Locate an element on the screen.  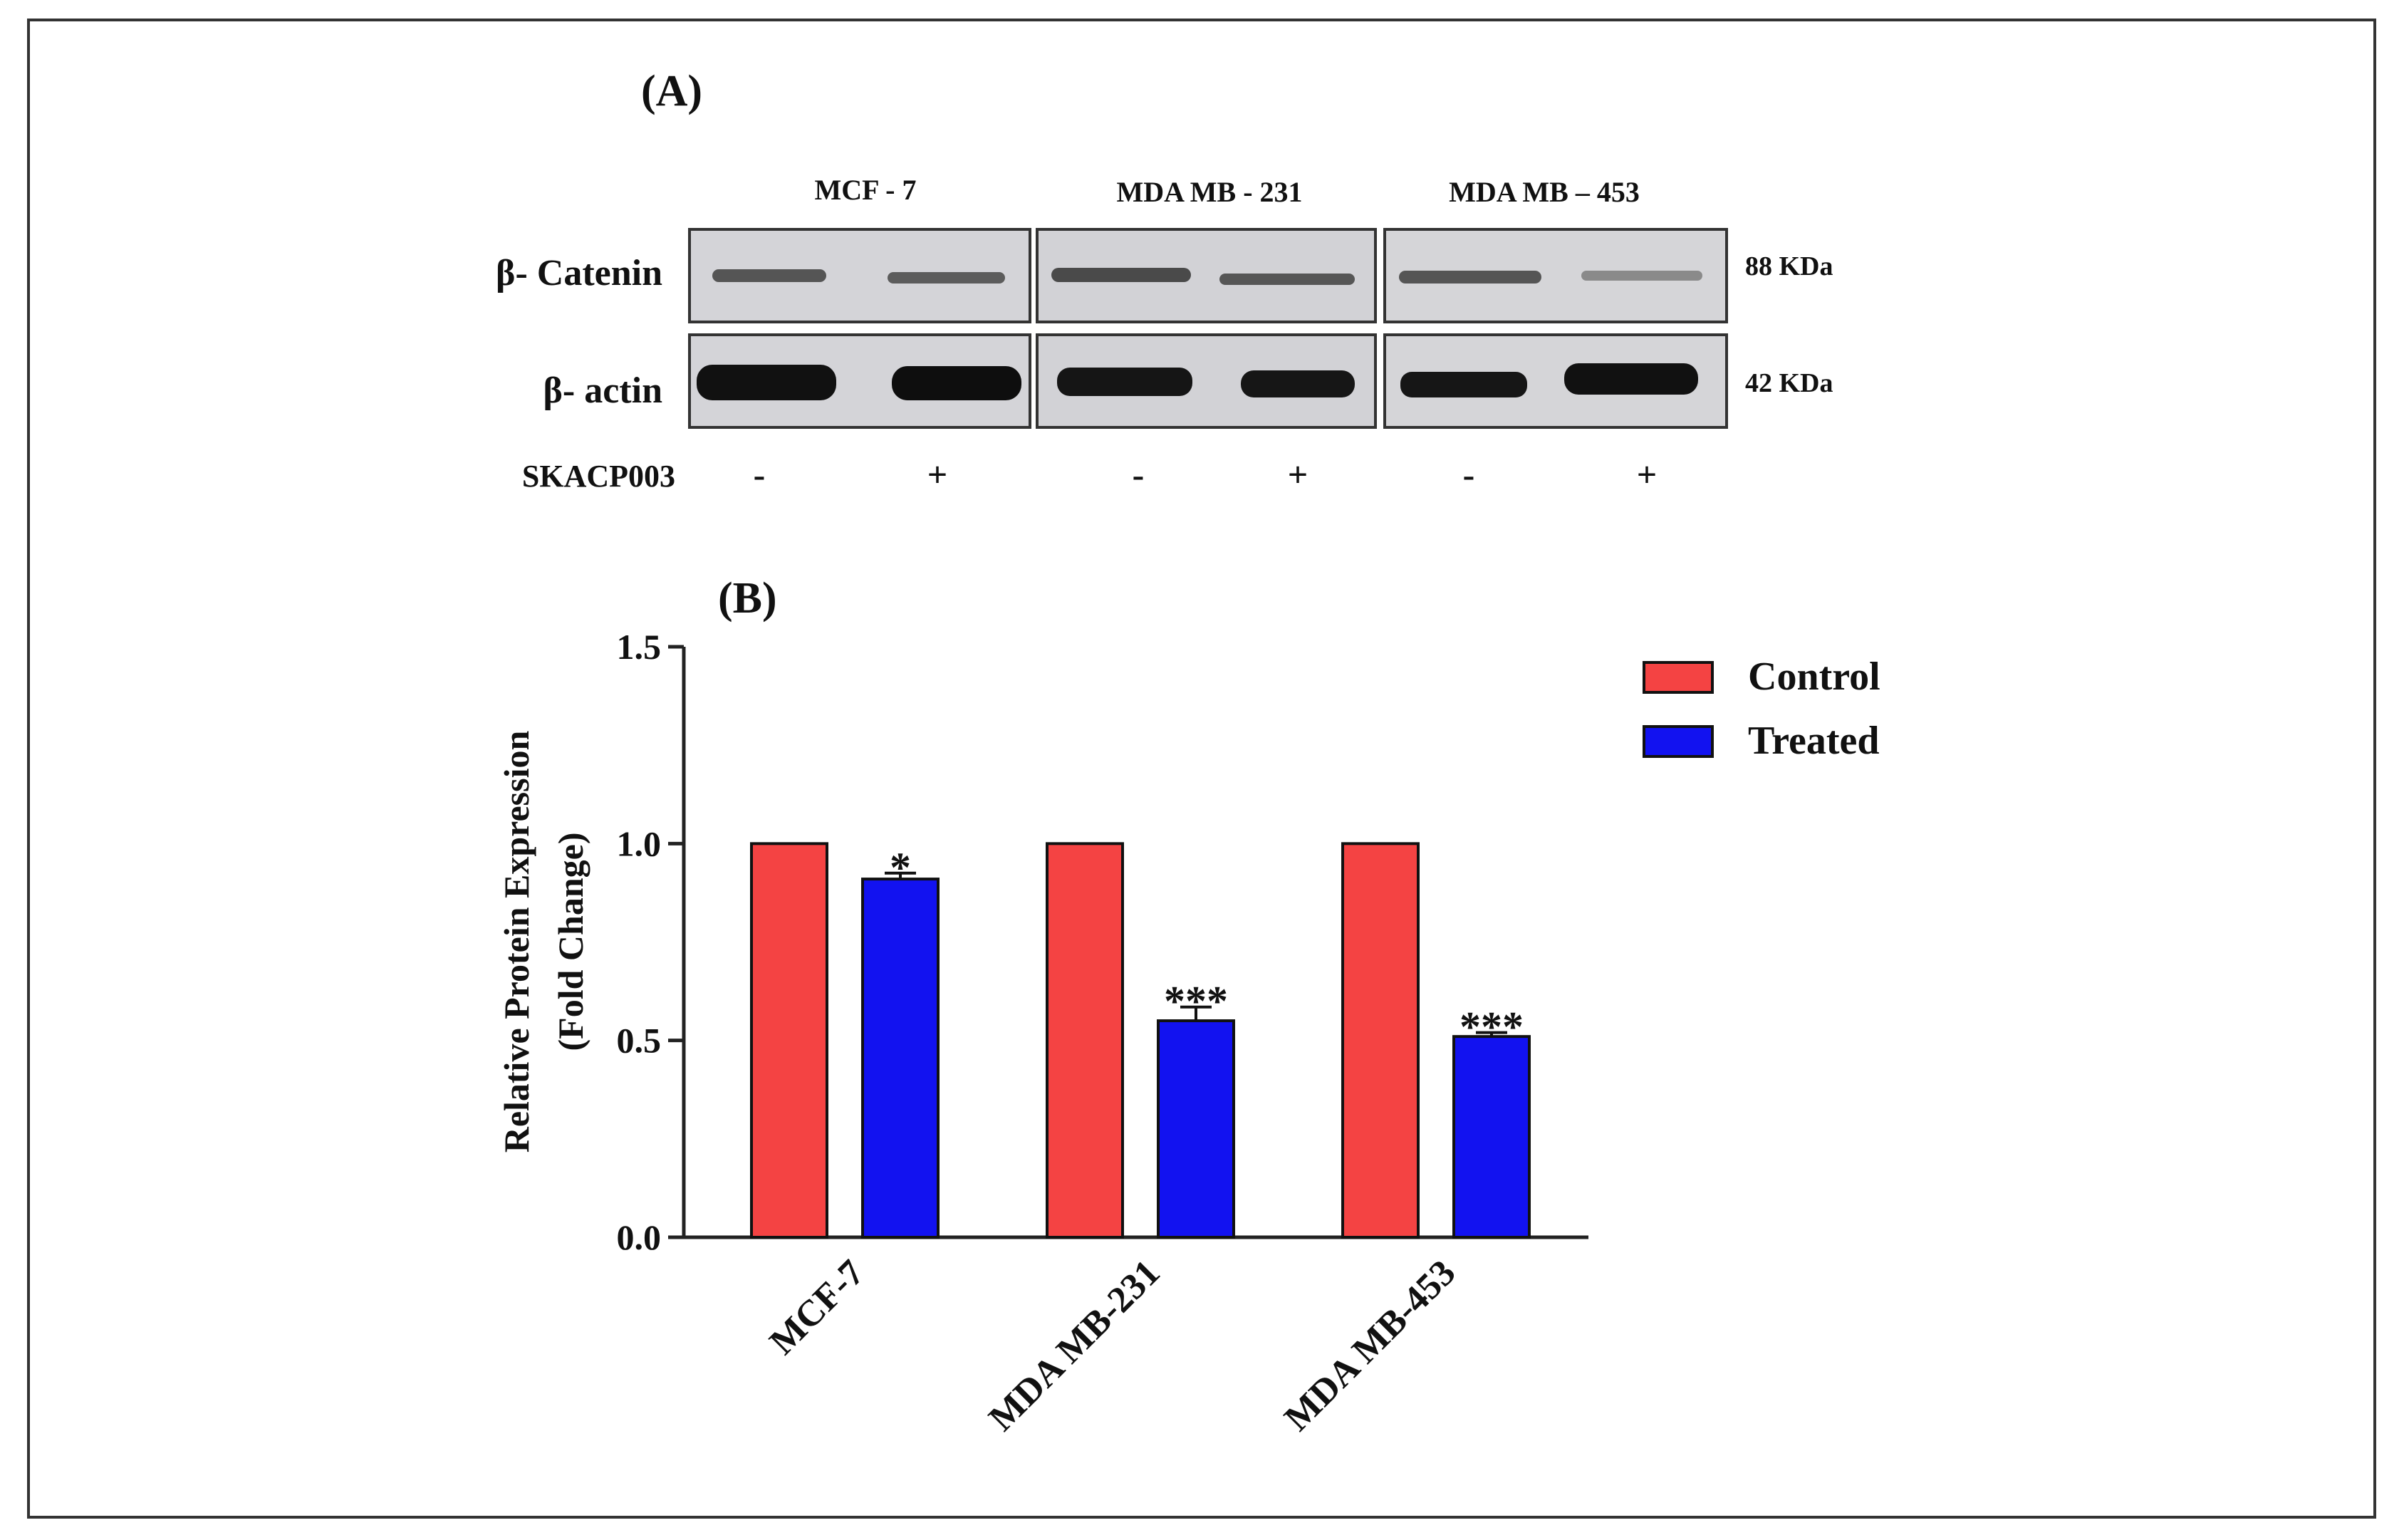
x-tick-label: MDA MB-453 is located at coordinates (1370, 1346).